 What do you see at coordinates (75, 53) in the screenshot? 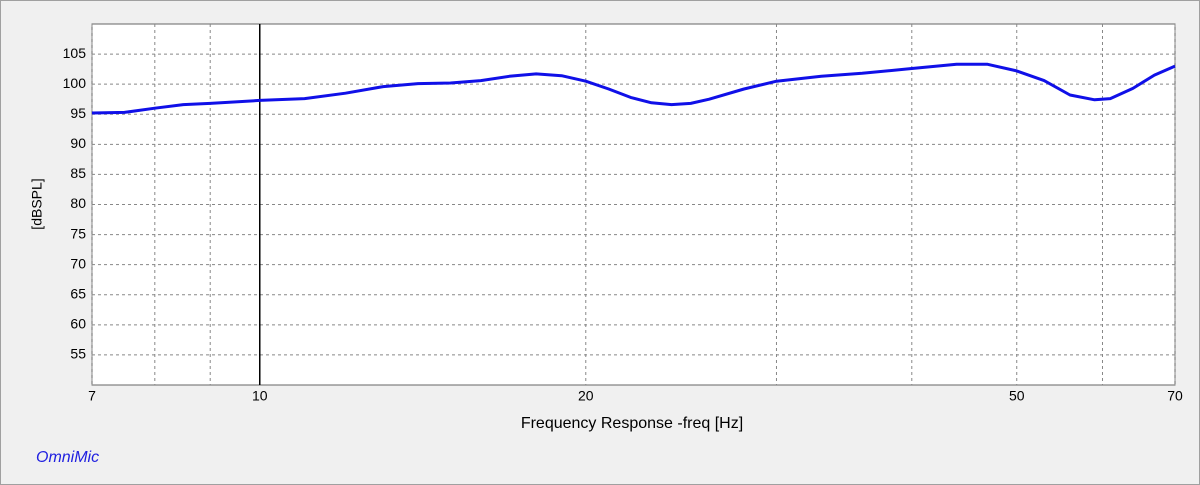
I see `y-tick-label: 105` at bounding box center [75, 53].